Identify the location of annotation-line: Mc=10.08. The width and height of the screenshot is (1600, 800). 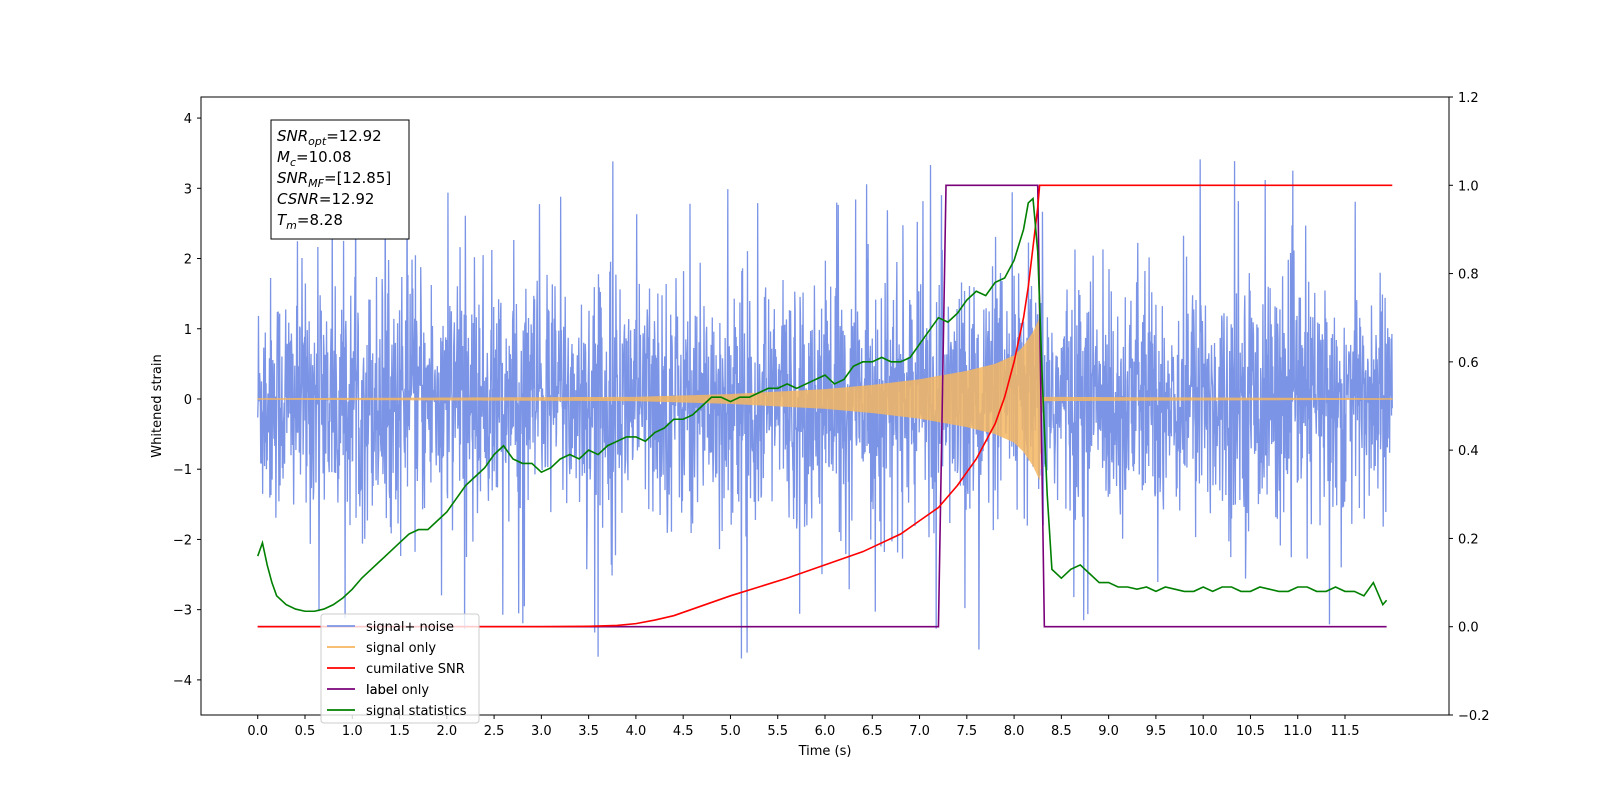
(314, 158).